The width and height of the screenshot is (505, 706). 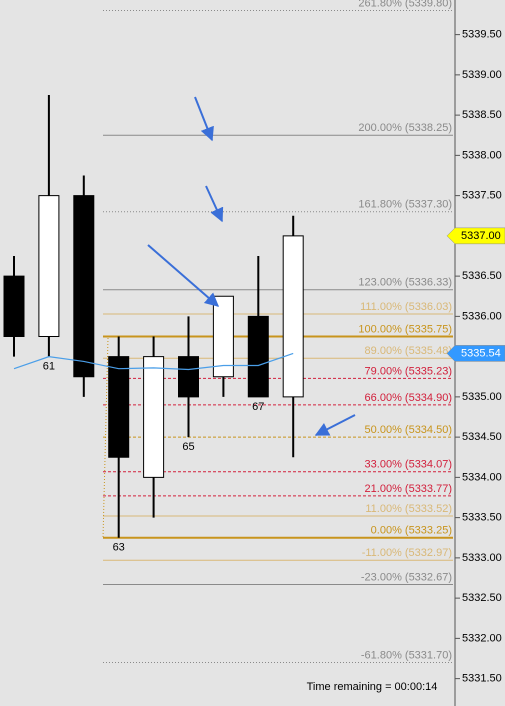 What do you see at coordinates (407, 553) in the screenshot?
I see `fib-label: -11.00% (5332.97)` at bounding box center [407, 553].